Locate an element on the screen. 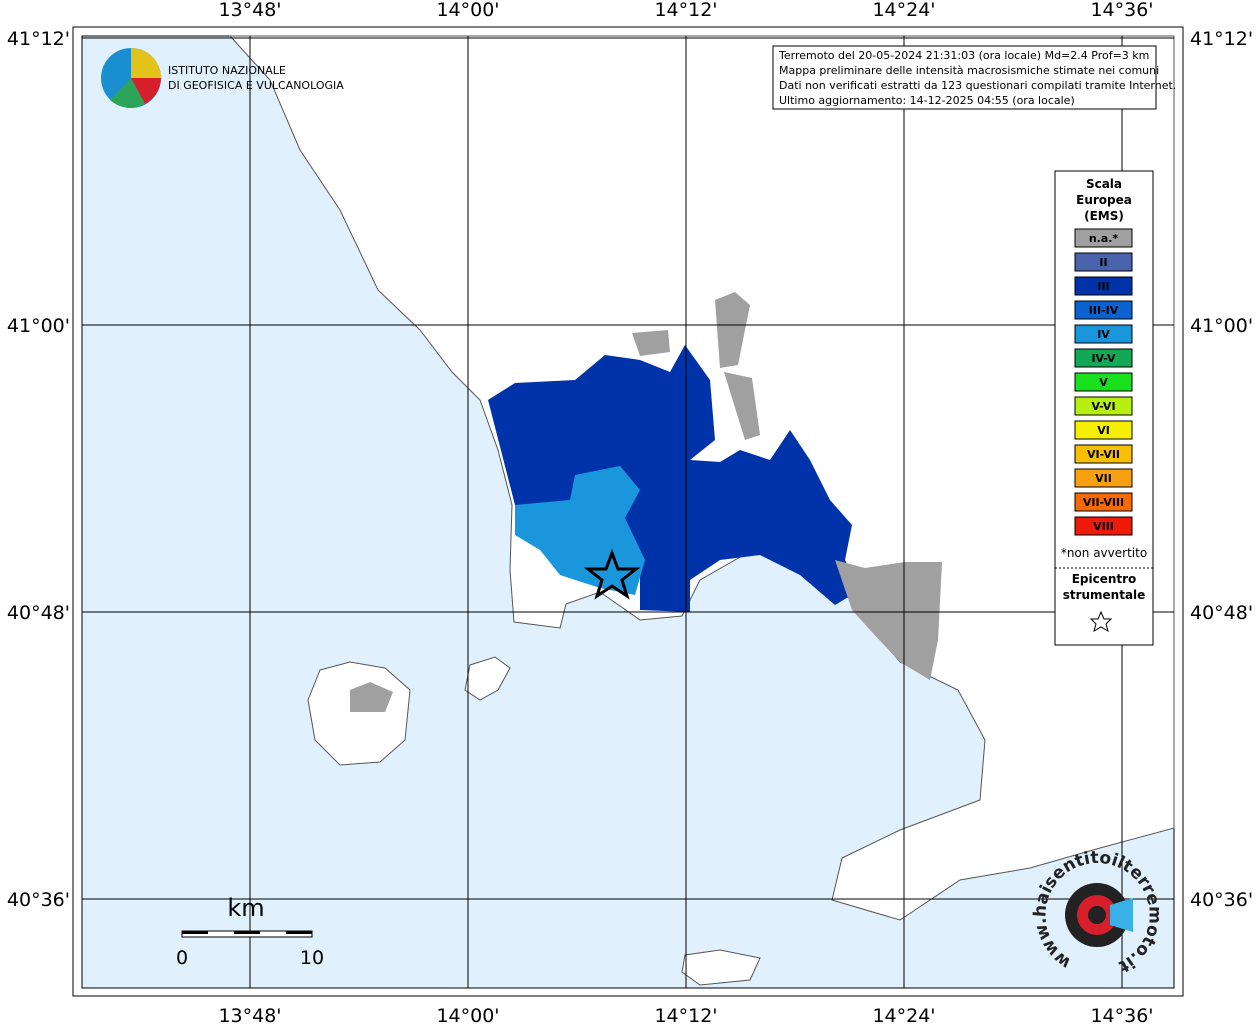 The width and height of the screenshot is (1256, 1024). legend-label: VII is located at coordinates (1103, 478).